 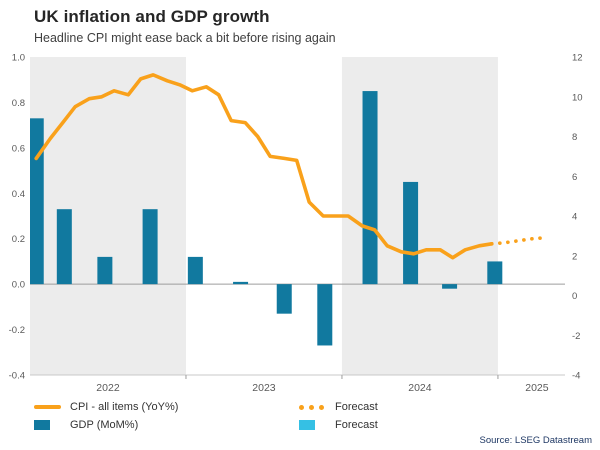 What do you see at coordinates (576, 336) in the screenshot?
I see `svg-text: -2` at bounding box center [576, 336].